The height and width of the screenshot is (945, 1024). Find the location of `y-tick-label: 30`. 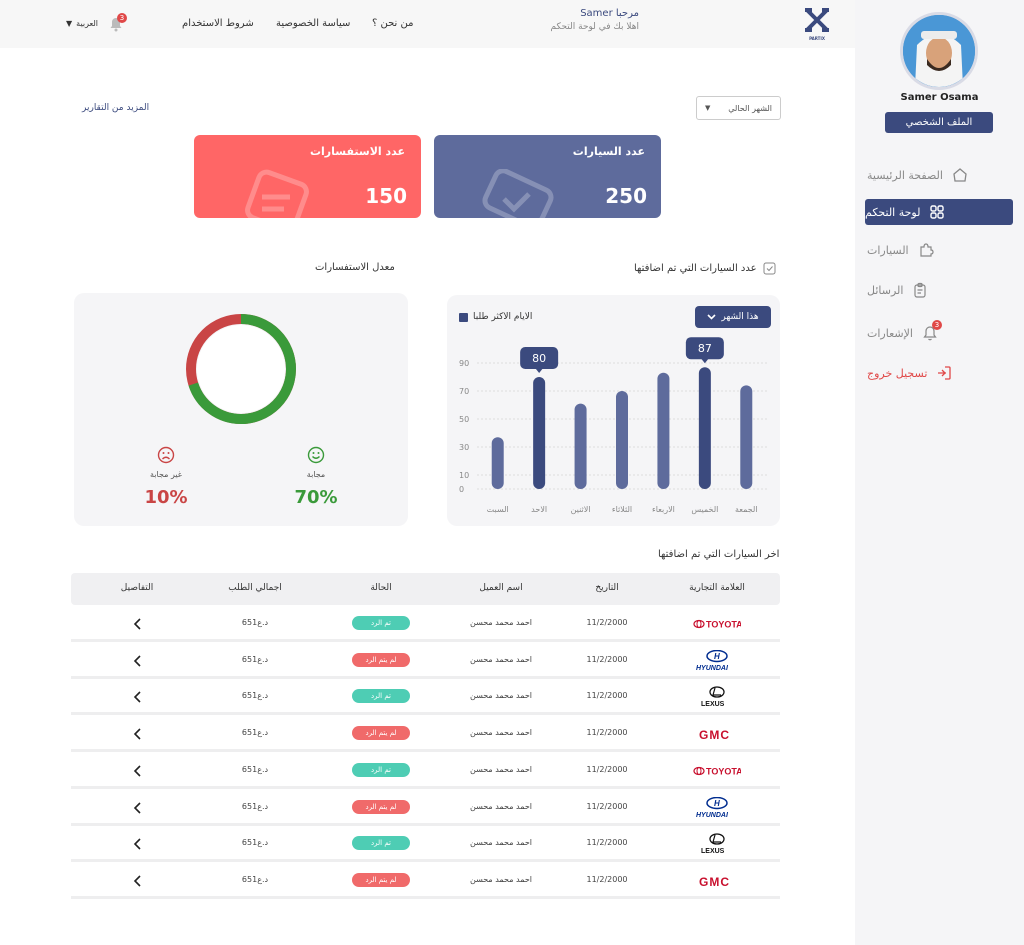

y-tick-label: 30 is located at coordinates (464, 447).